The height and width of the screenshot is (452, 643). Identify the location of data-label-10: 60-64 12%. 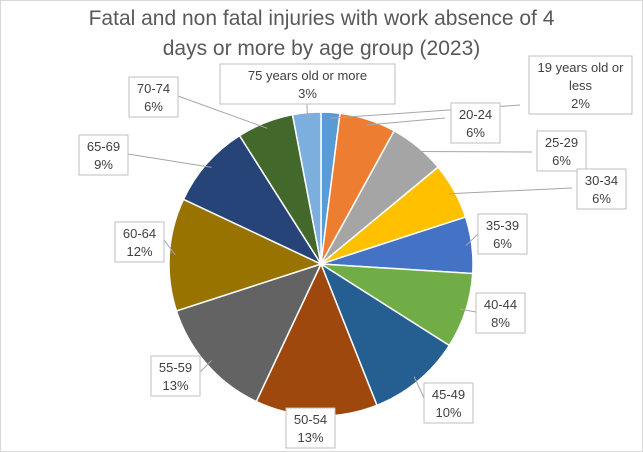
(139, 242).